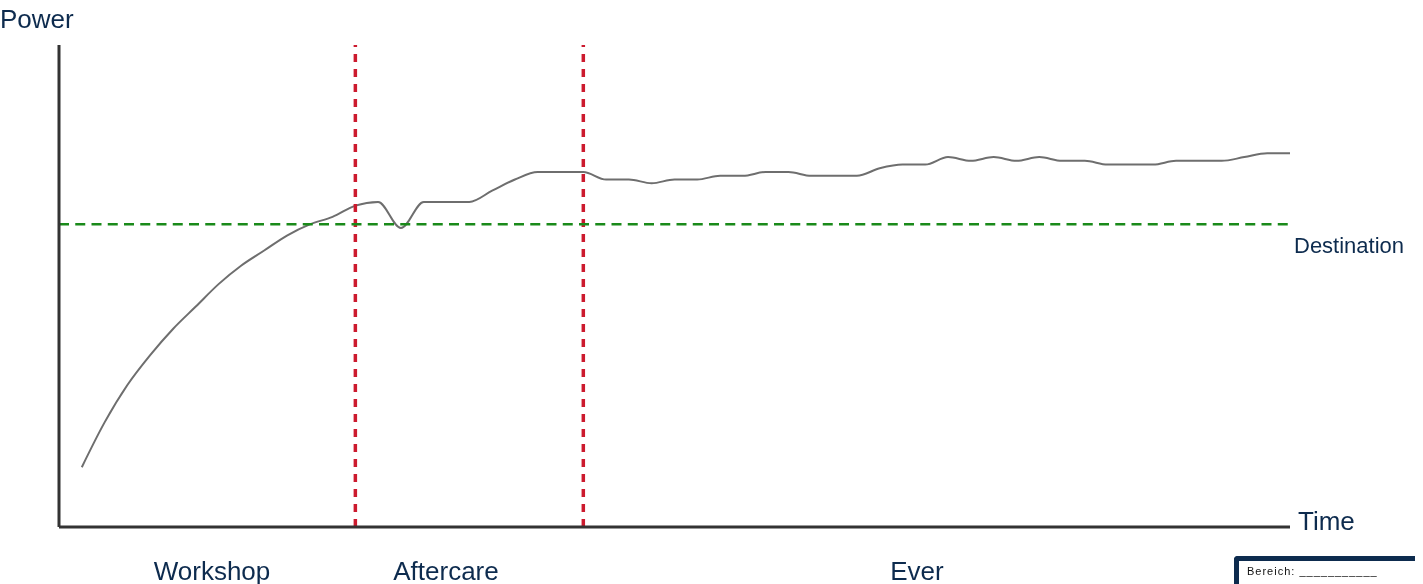 The width and height of the screenshot is (1423, 584). Describe the element at coordinates (37, 19) in the screenshot. I see `y-axis-title: Power` at that location.